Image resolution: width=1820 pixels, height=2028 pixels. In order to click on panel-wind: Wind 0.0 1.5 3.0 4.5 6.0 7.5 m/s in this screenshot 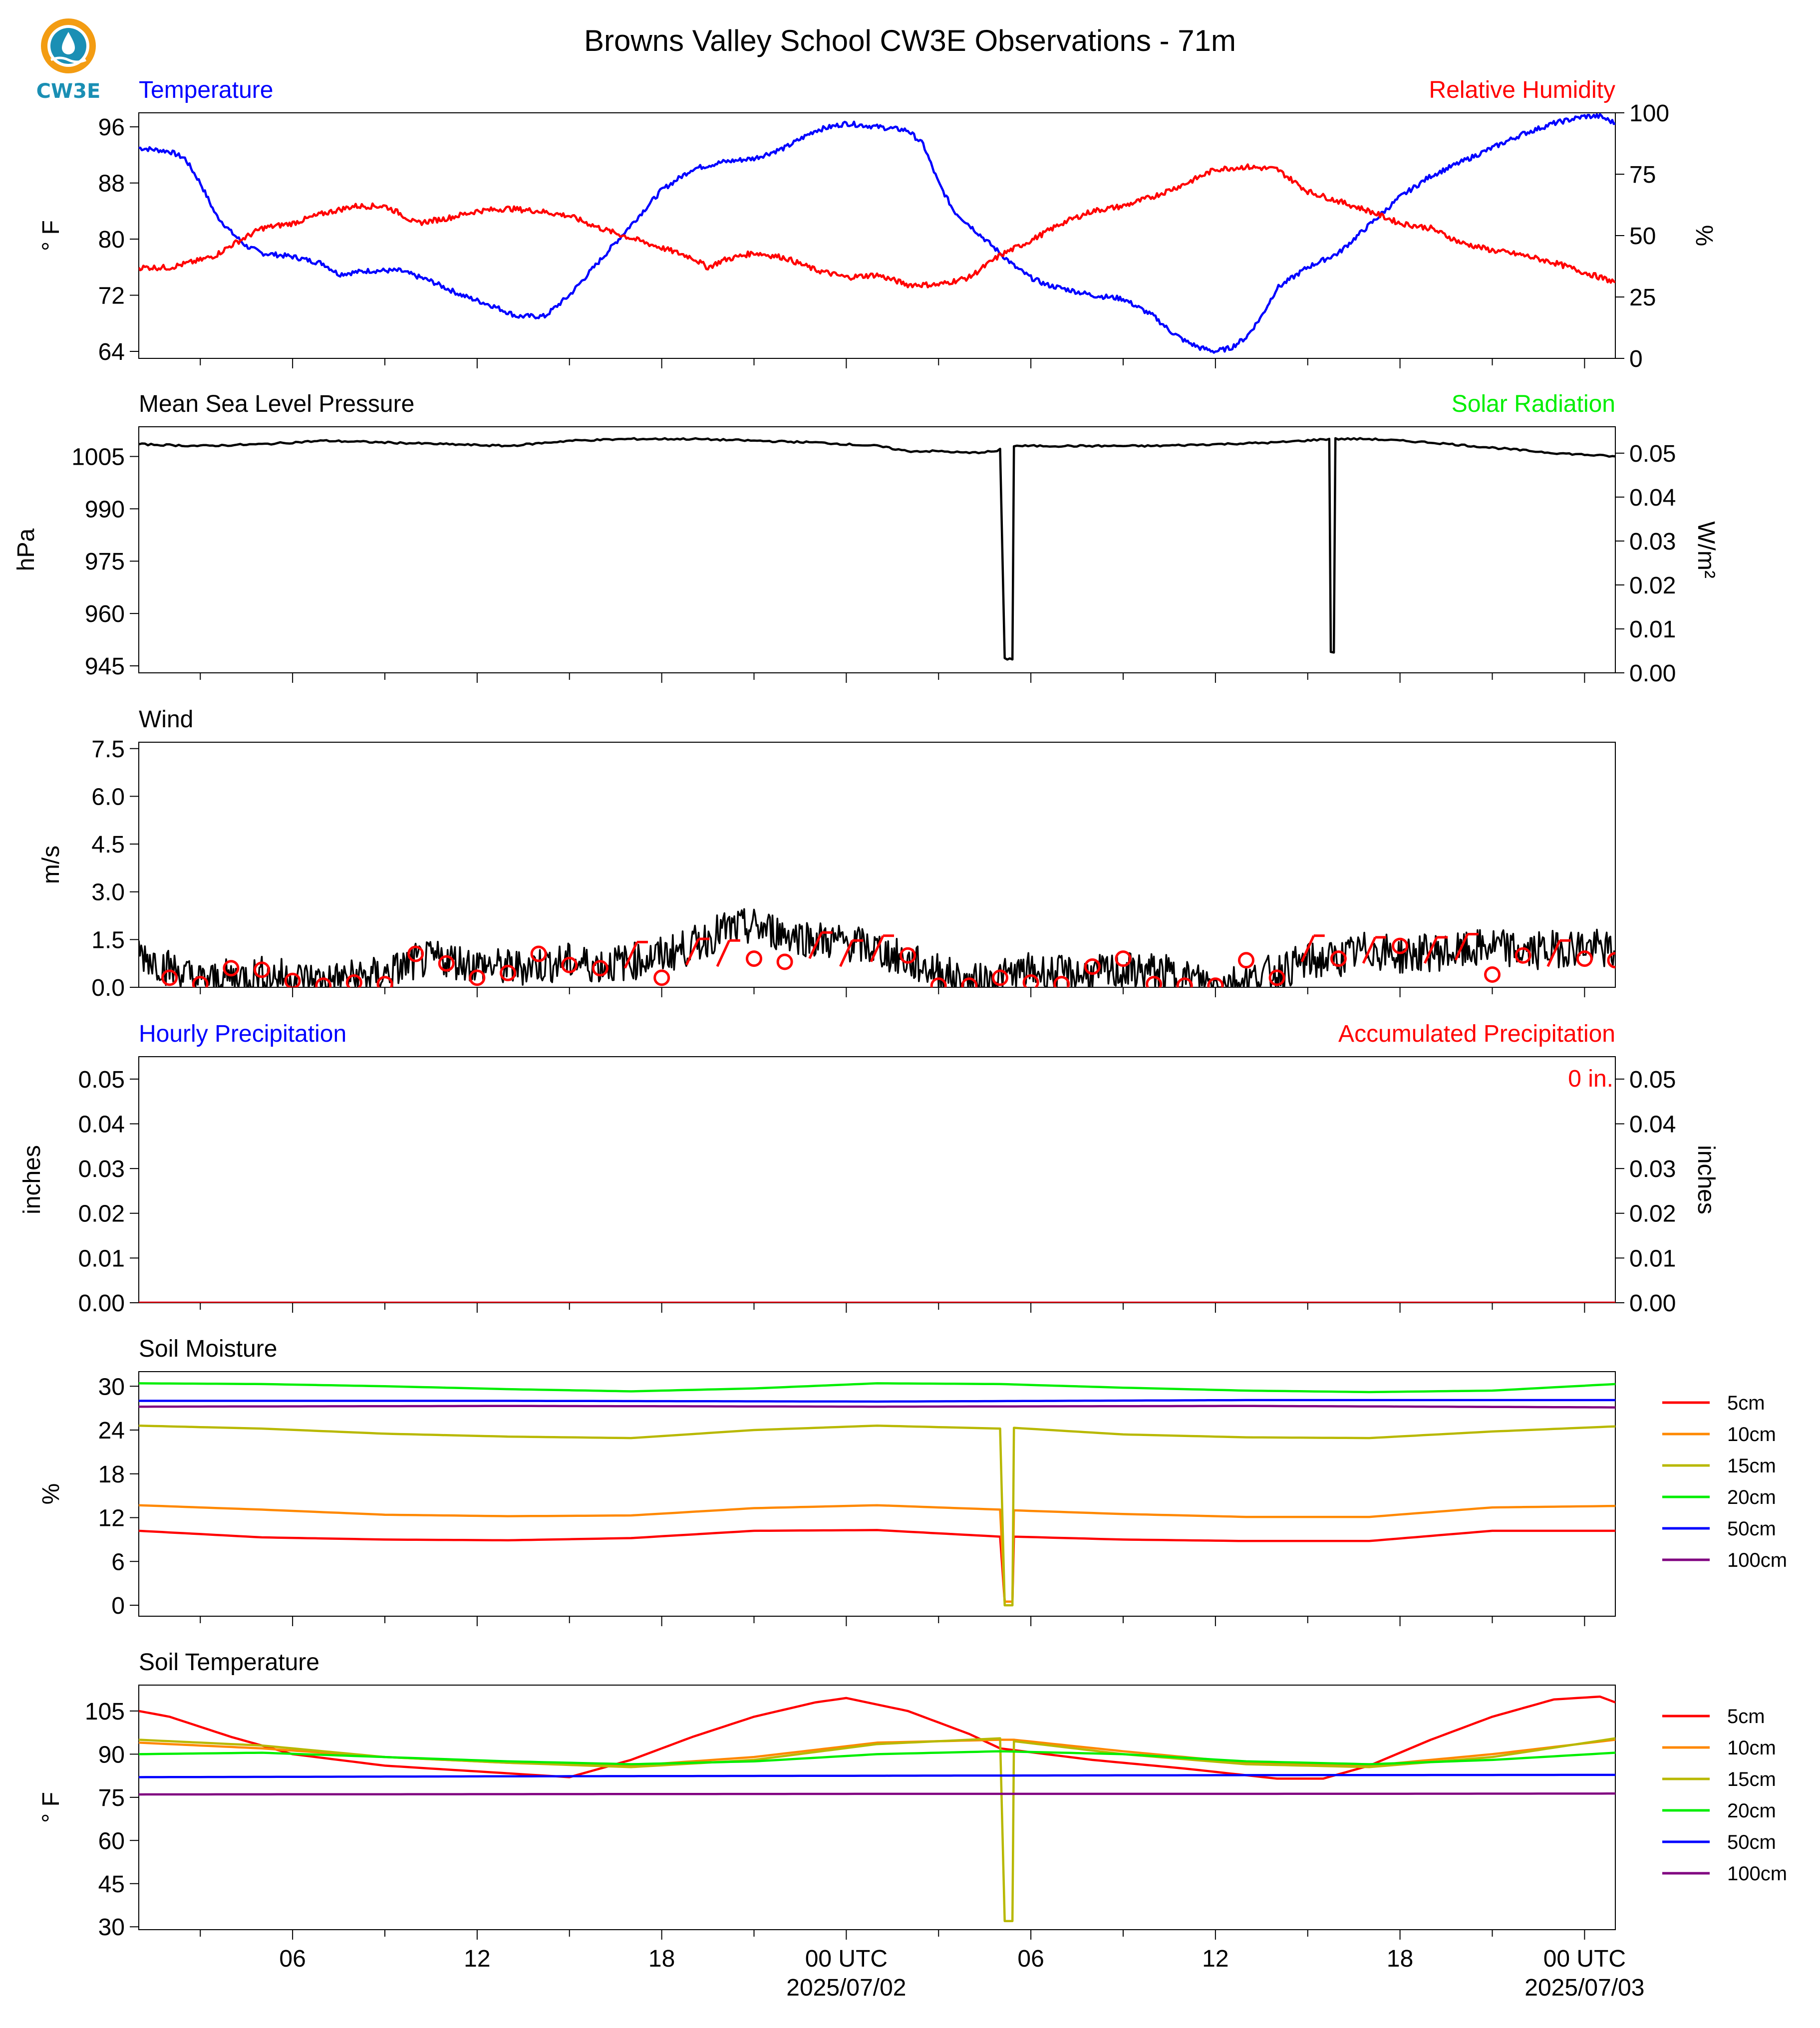, I will do `click(827, 853)`.